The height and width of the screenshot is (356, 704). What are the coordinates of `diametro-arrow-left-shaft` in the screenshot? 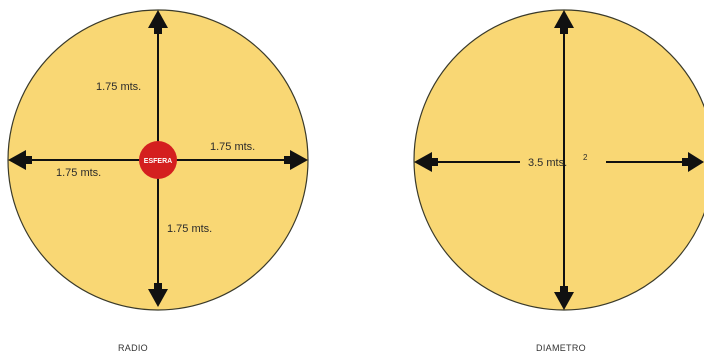 It's located at (434, 162).